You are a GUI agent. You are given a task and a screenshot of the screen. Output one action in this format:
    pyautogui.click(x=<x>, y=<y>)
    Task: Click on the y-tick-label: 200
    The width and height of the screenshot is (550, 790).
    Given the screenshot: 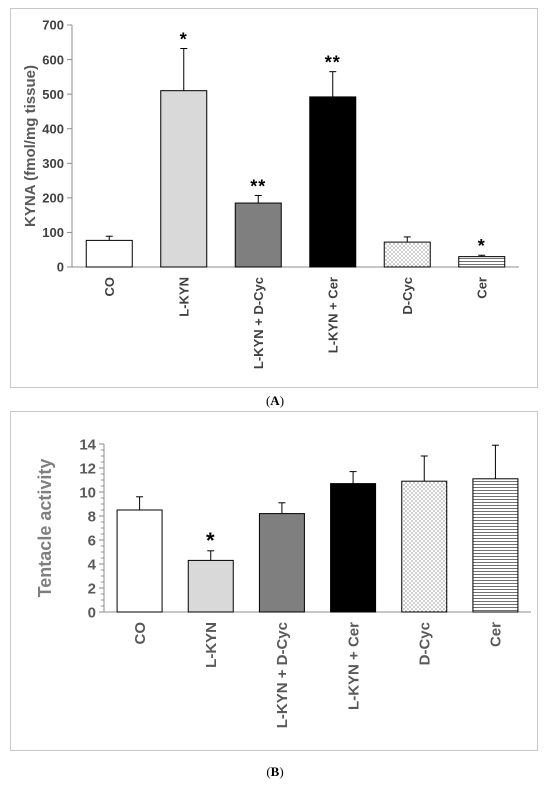 What is the action you would take?
    pyautogui.click(x=53, y=198)
    